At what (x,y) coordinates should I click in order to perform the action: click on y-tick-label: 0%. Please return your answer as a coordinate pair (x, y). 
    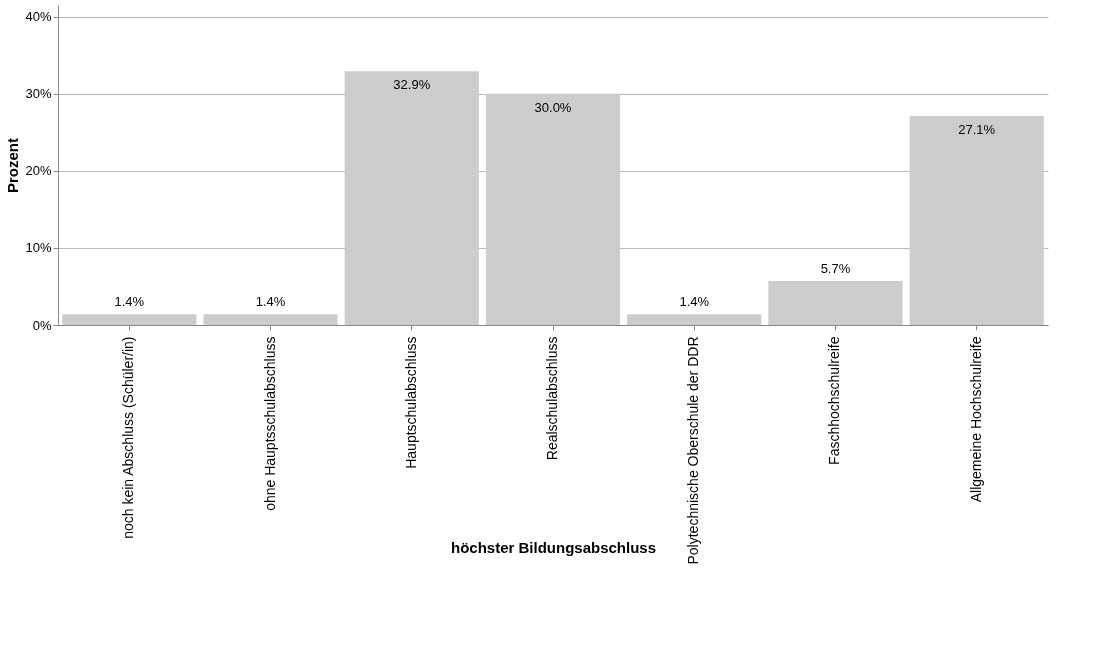
    Looking at the image, I should click on (42, 325).